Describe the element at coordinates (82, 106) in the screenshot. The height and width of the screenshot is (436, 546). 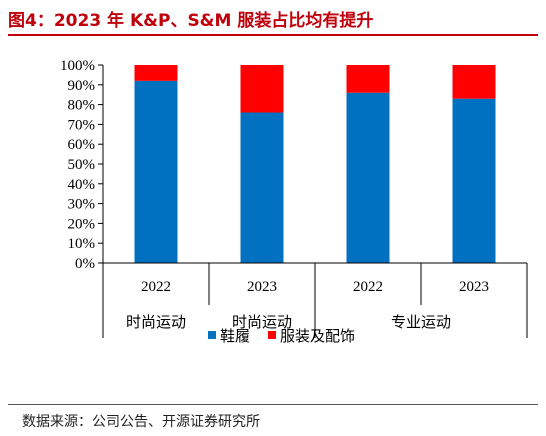
I see `y-tick-label: 80%` at that location.